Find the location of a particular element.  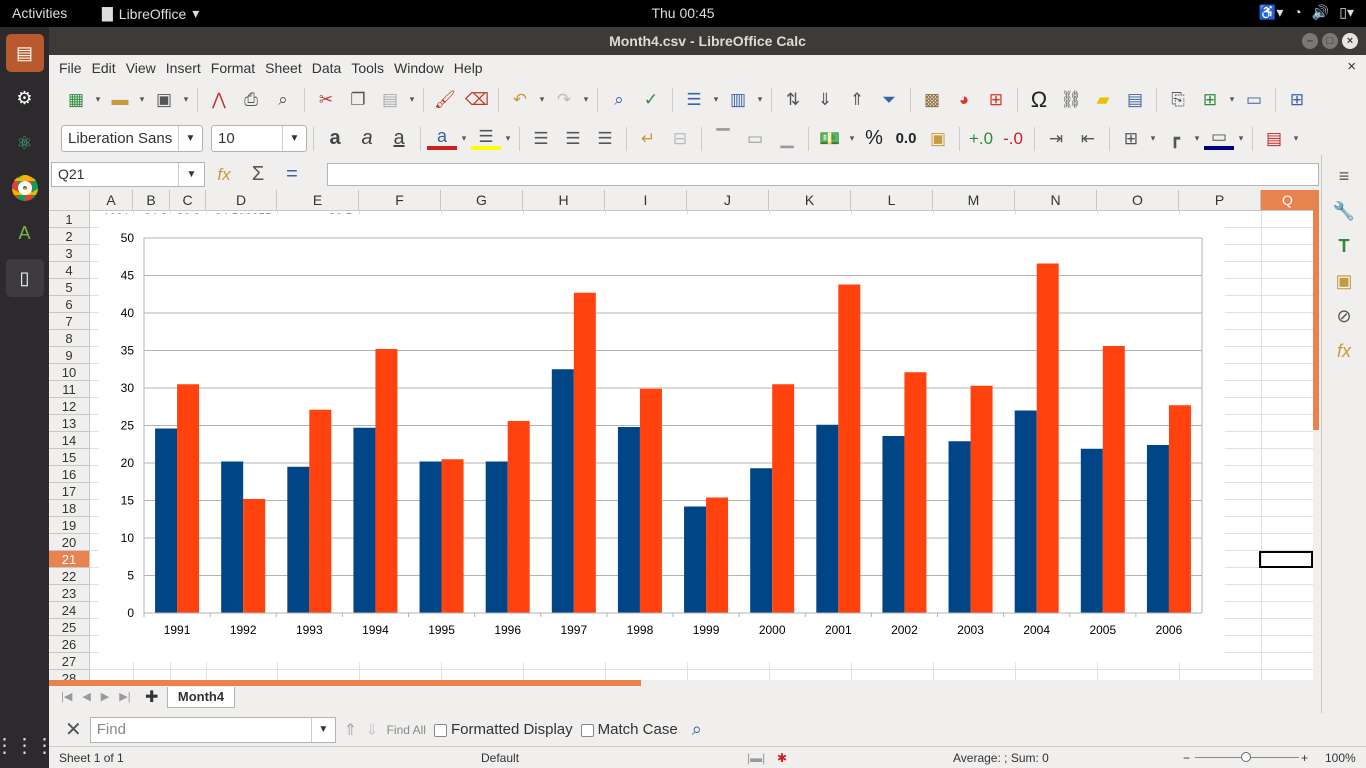

last-sheet-icon: ▶| is located at coordinates (125, 697).